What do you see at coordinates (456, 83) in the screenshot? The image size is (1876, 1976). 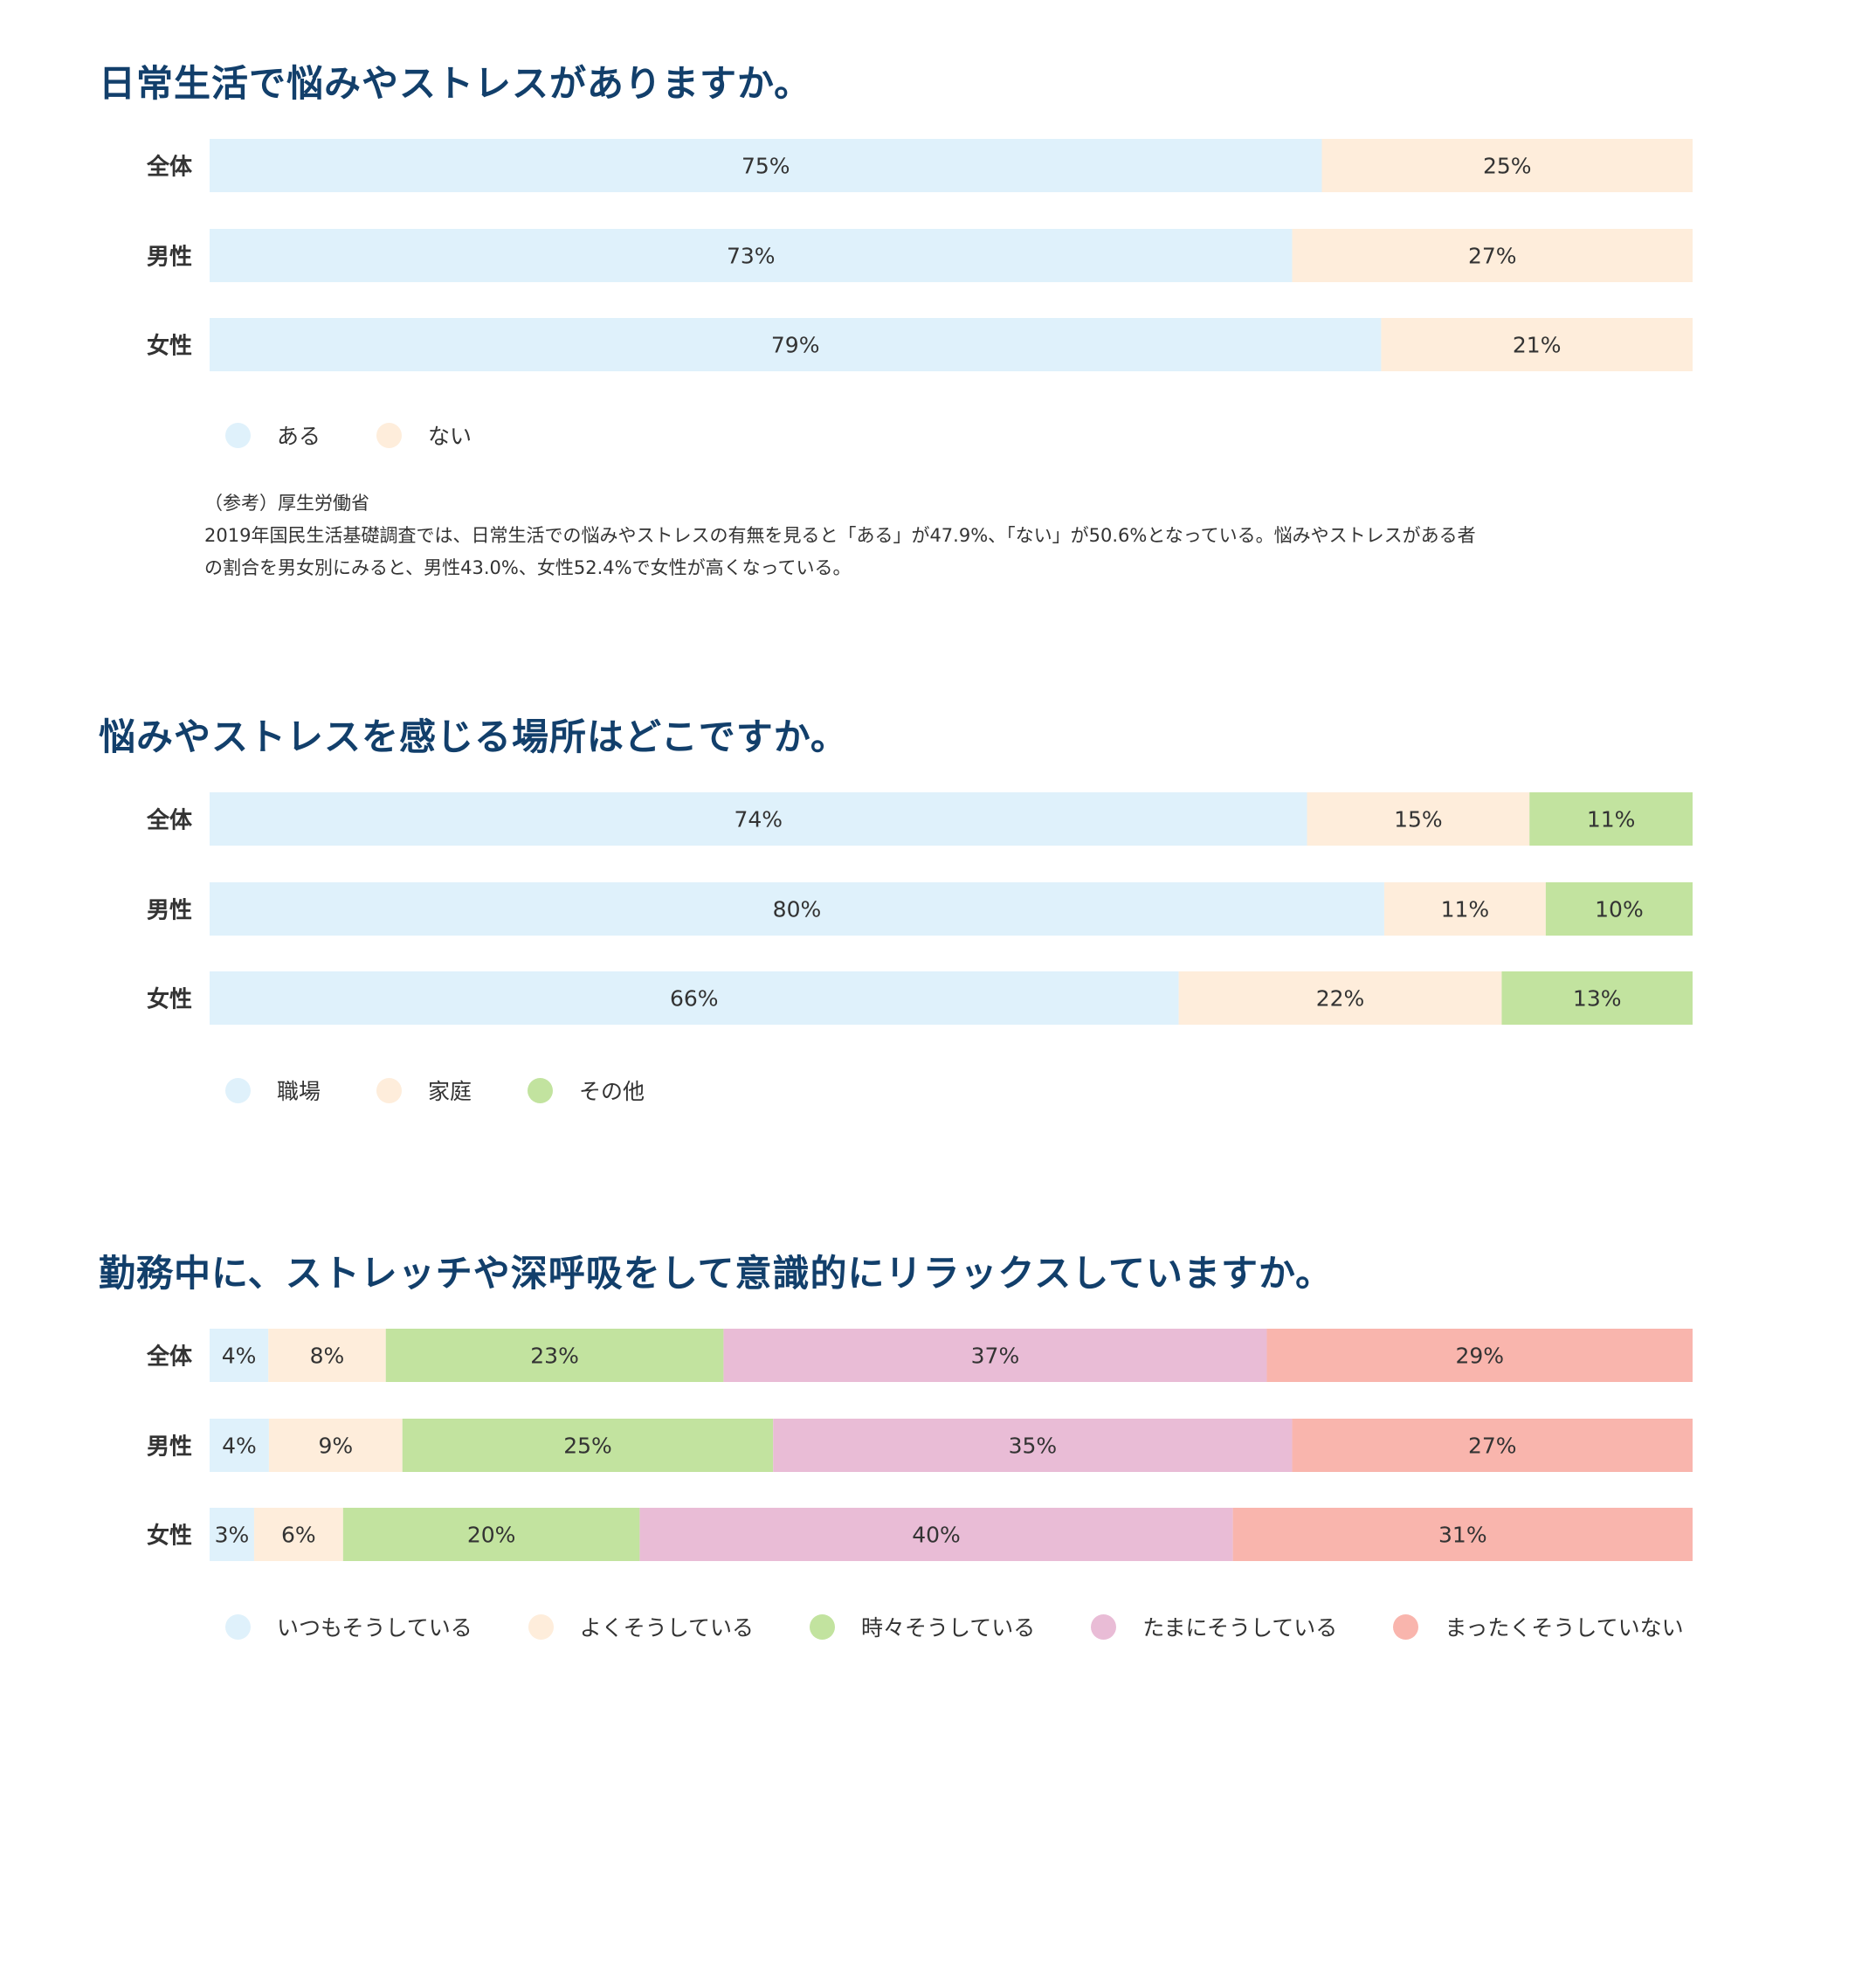 I see `chart-title: 日常生活で悩みやストレスがありますか。` at bounding box center [456, 83].